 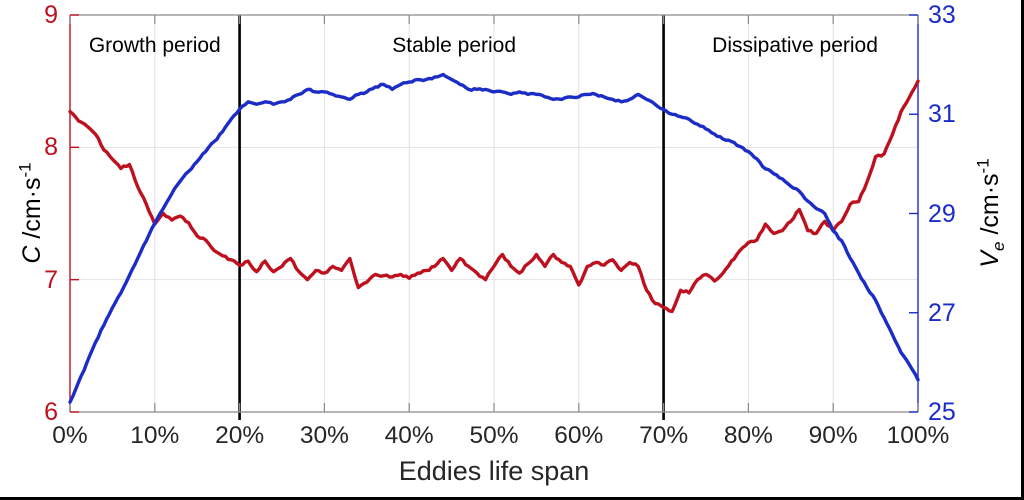 I want to click on left-y-tick-label: 8, so click(x=51, y=147).